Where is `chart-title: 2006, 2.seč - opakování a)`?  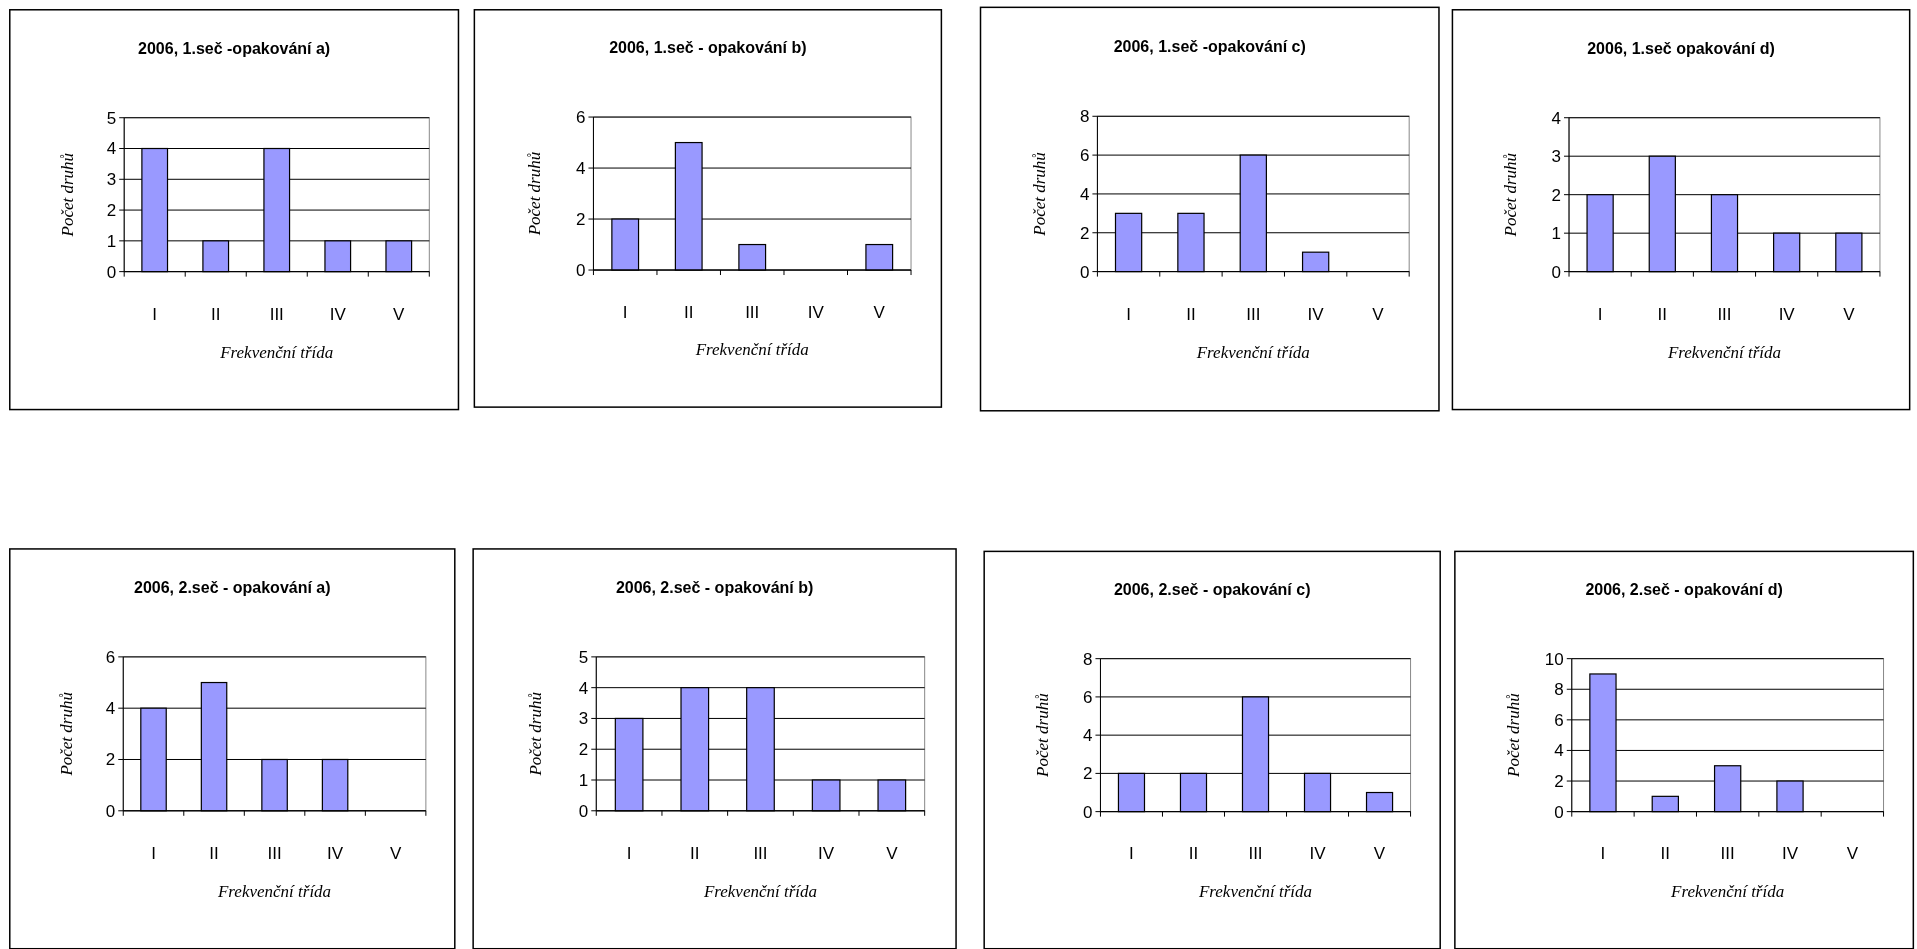
chart-title: 2006, 2.seč - opakování a) is located at coordinates (232, 587).